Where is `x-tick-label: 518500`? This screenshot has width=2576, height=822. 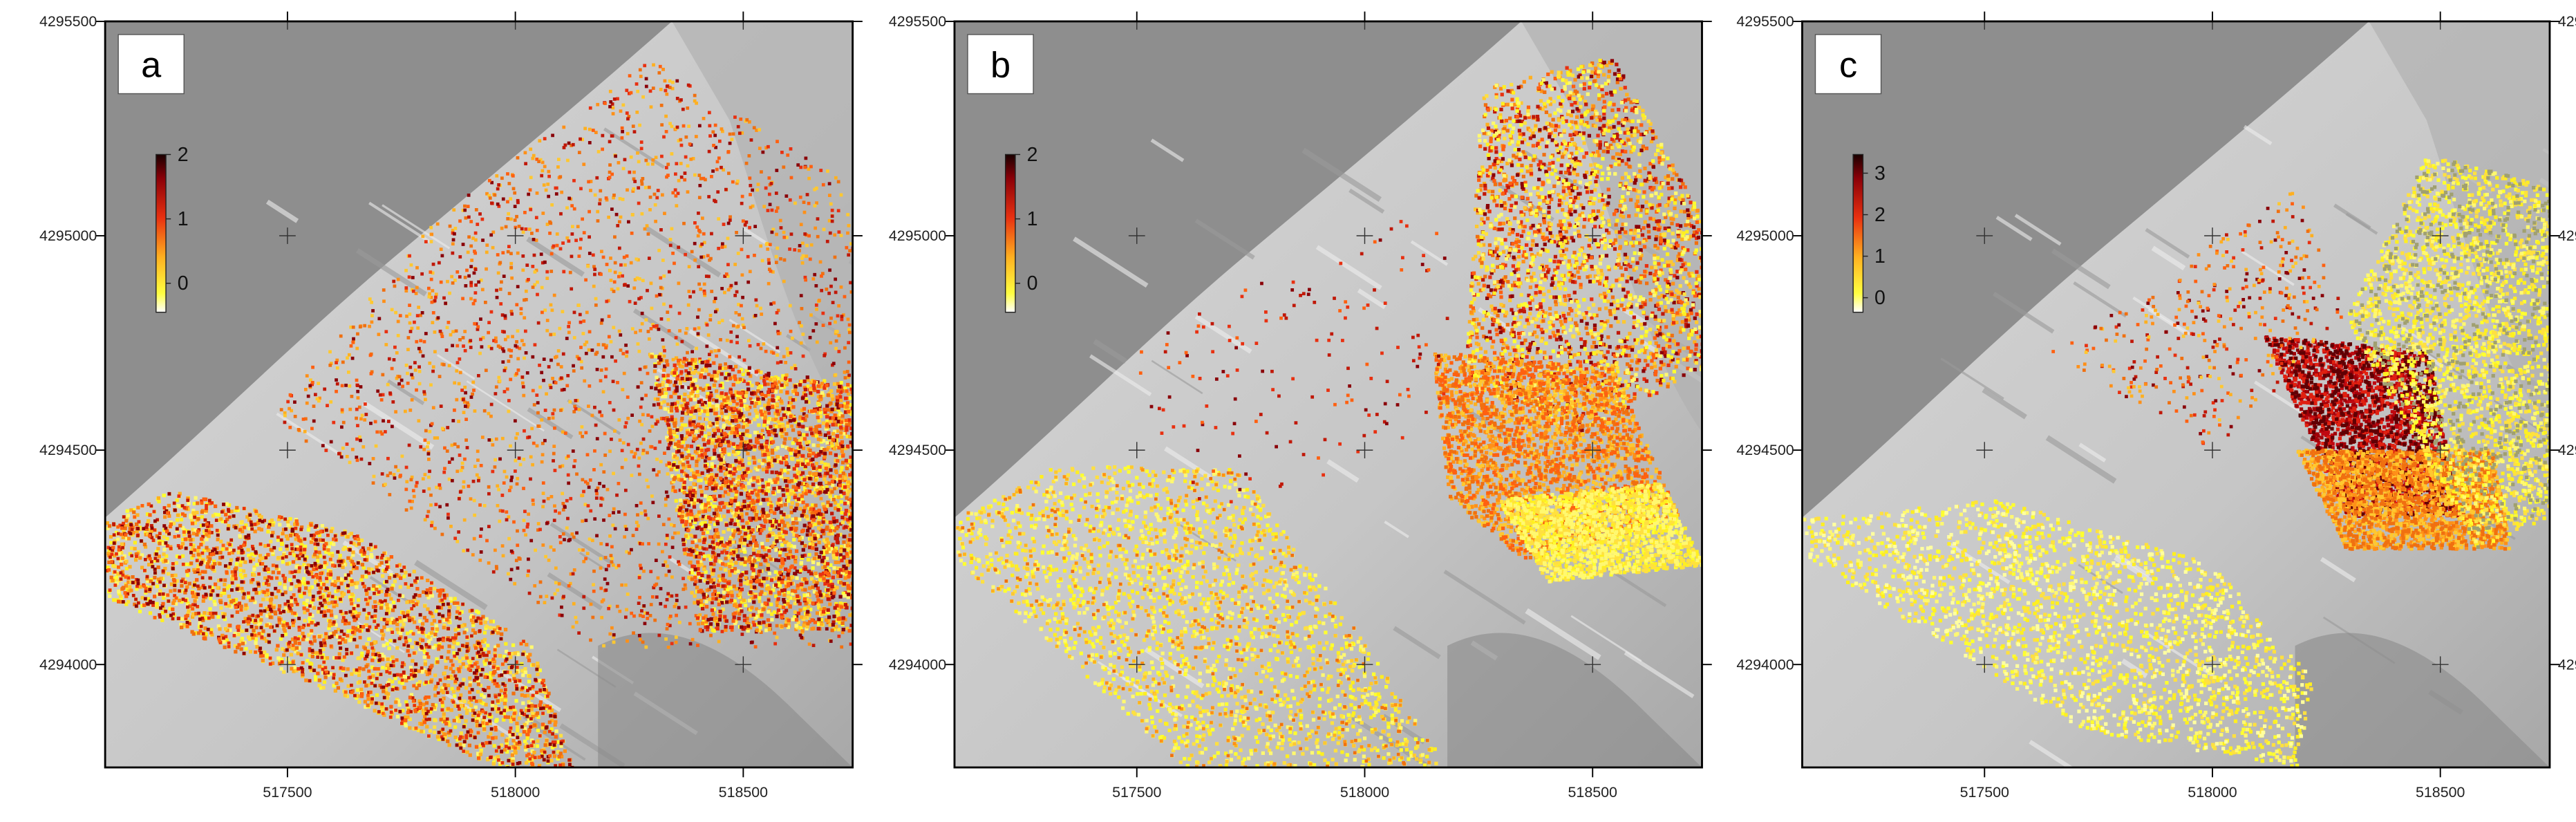
x-tick-label: 518500 is located at coordinates (1592, 792).